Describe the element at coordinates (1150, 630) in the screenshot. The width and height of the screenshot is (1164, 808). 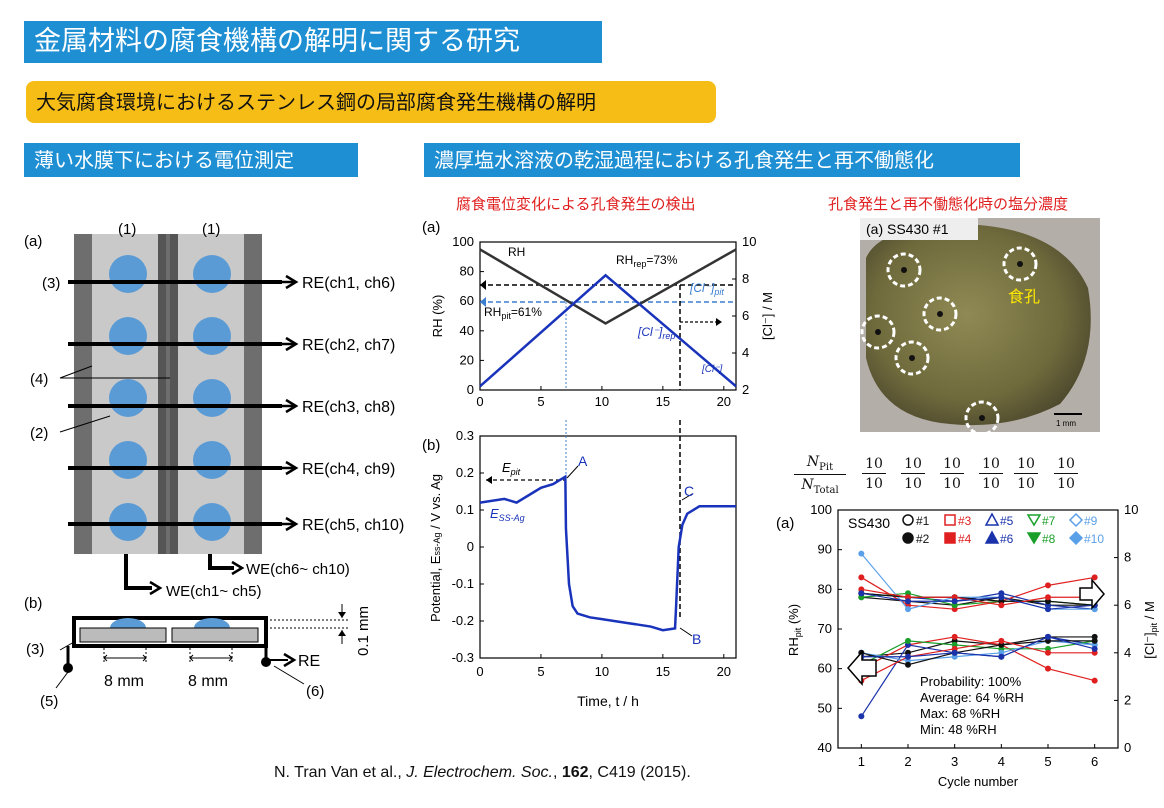
I see `chart-c-y2label: [Cl⁻]pit / M` at that location.